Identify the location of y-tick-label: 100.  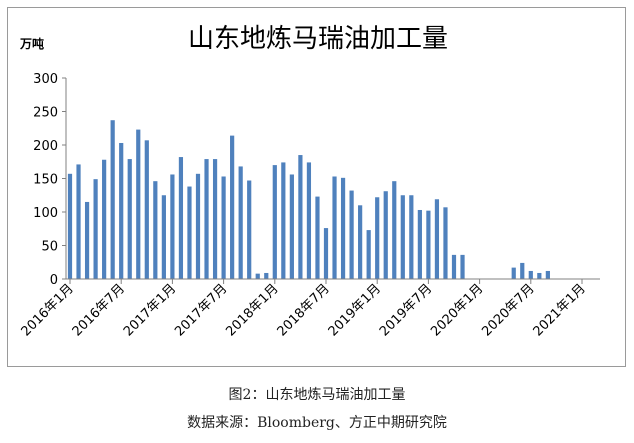
(45, 213).